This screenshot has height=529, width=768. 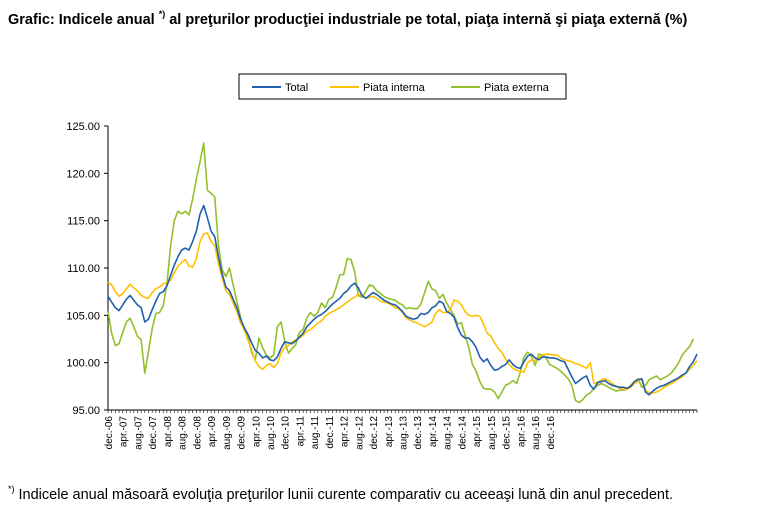 What do you see at coordinates (212, 432) in the screenshot?
I see `x-tick-label: apr.-09` at bounding box center [212, 432].